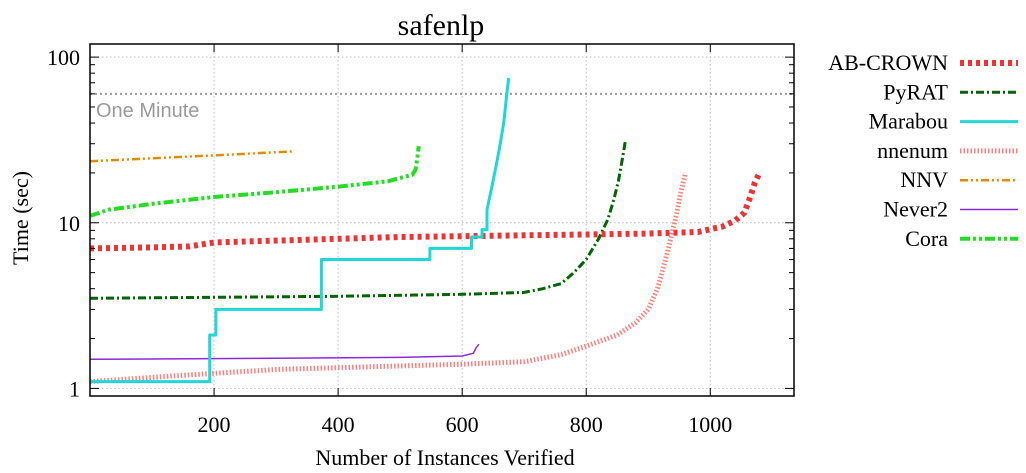  What do you see at coordinates (441, 25) in the screenshot?
I see `chart-title: safenlp` at bounding box center [441, 25].